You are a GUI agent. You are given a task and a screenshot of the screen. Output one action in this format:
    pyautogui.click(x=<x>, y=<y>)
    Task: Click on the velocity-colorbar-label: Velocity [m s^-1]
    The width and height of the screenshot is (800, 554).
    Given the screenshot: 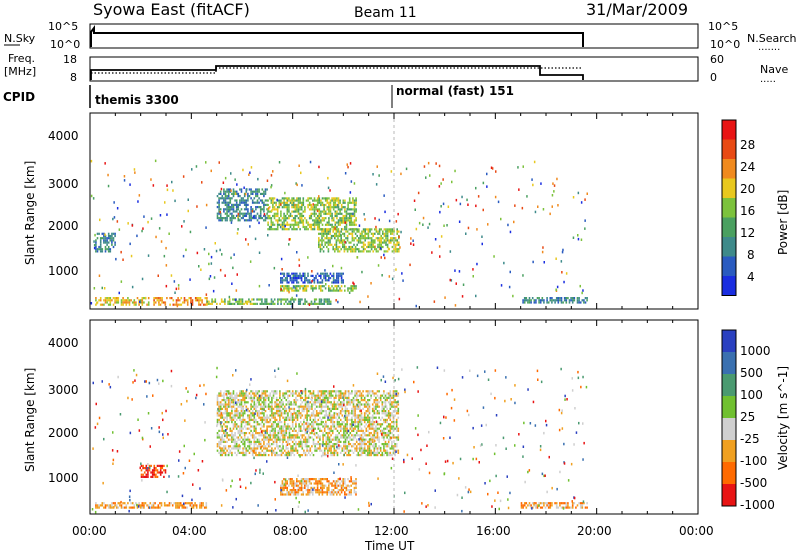 What is the action you would take?
    pyautogui.click(x=783, y=418)
    